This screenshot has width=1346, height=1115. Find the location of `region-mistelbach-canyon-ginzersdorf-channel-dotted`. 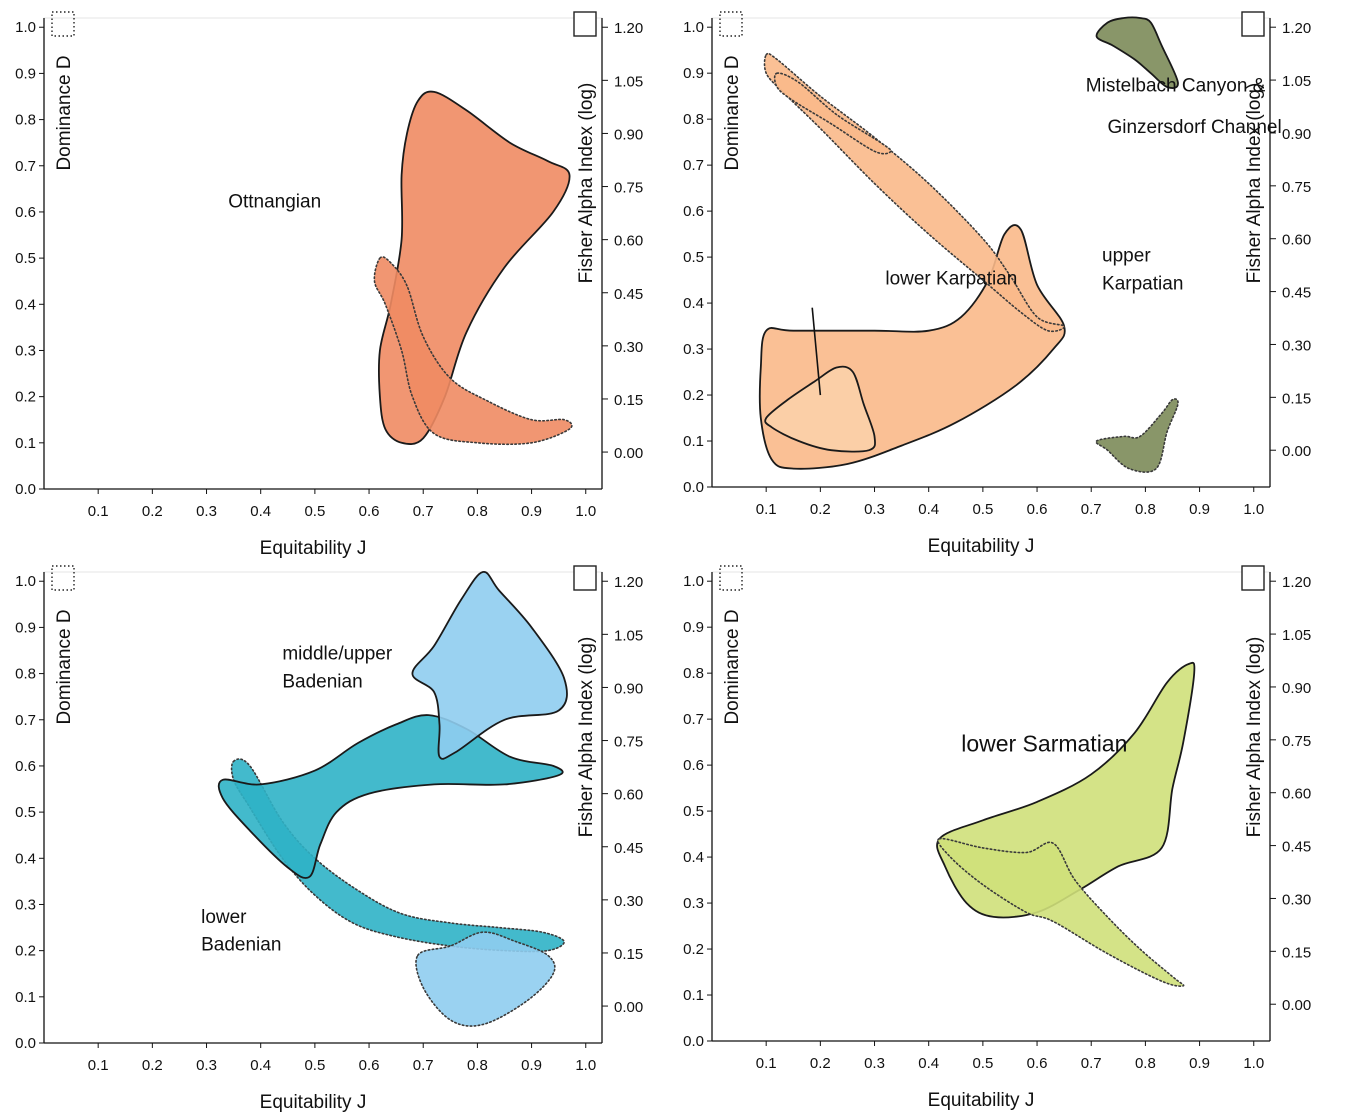

region-mistelbach-canyon-ginzersdorf-channel-dotted is located at coordinates (1137, 435).